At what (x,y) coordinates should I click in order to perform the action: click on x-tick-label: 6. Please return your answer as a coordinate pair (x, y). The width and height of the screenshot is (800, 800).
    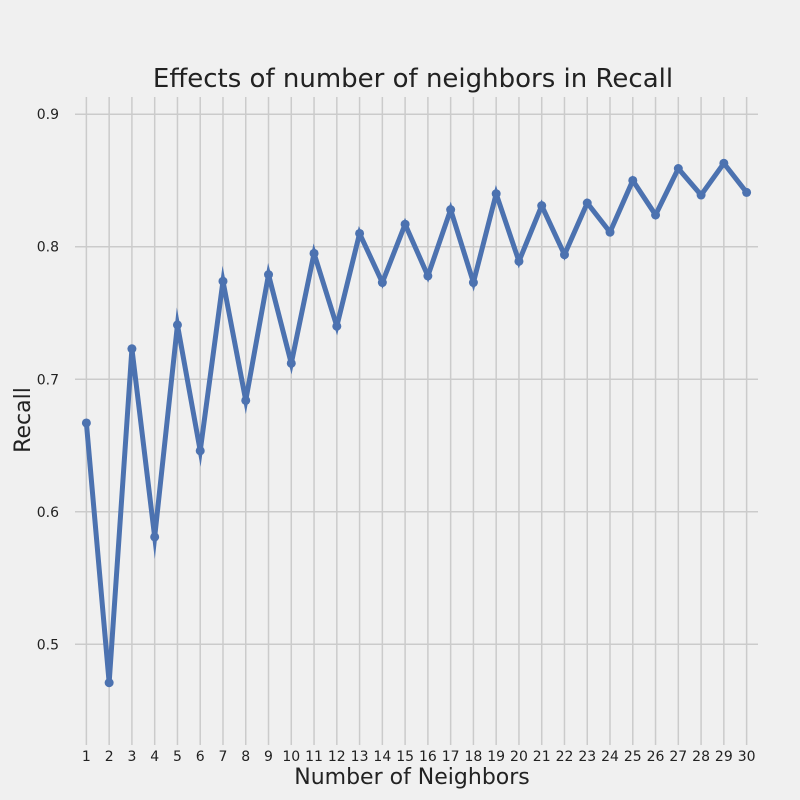
    Looking at the image, I should click on (200, 757).